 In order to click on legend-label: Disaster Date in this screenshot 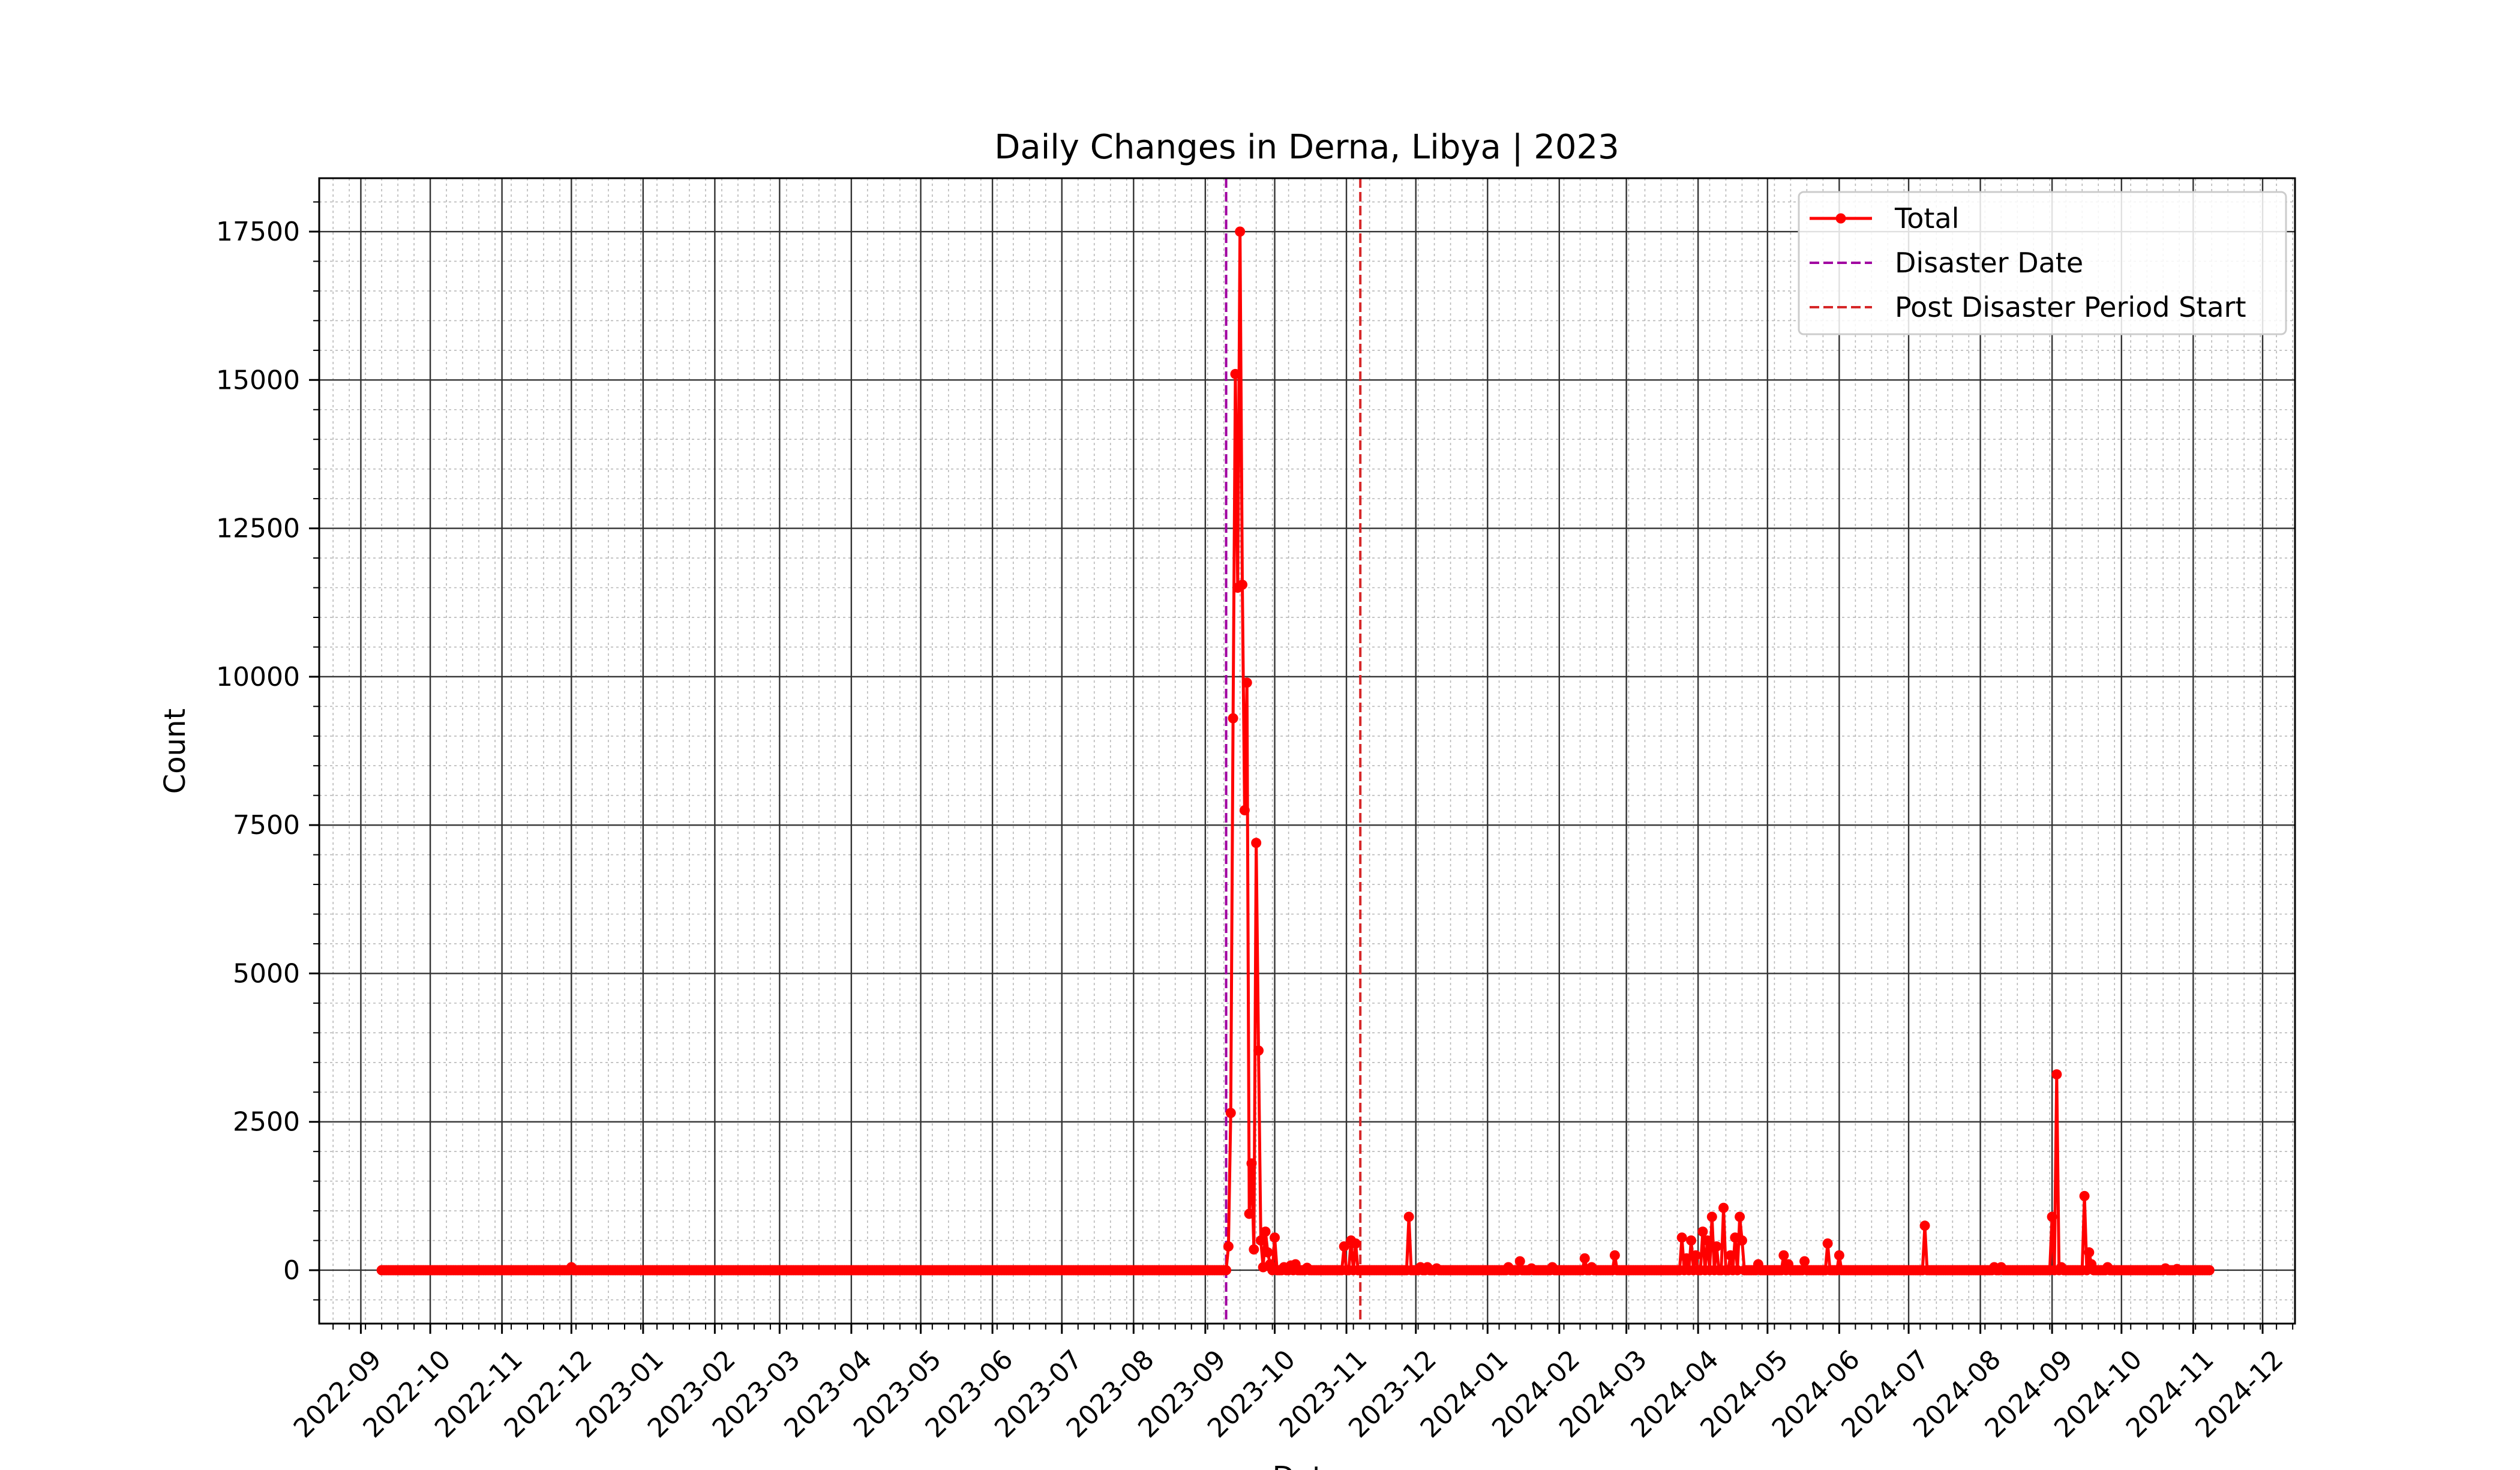, I will do `click(1989, 263)`.